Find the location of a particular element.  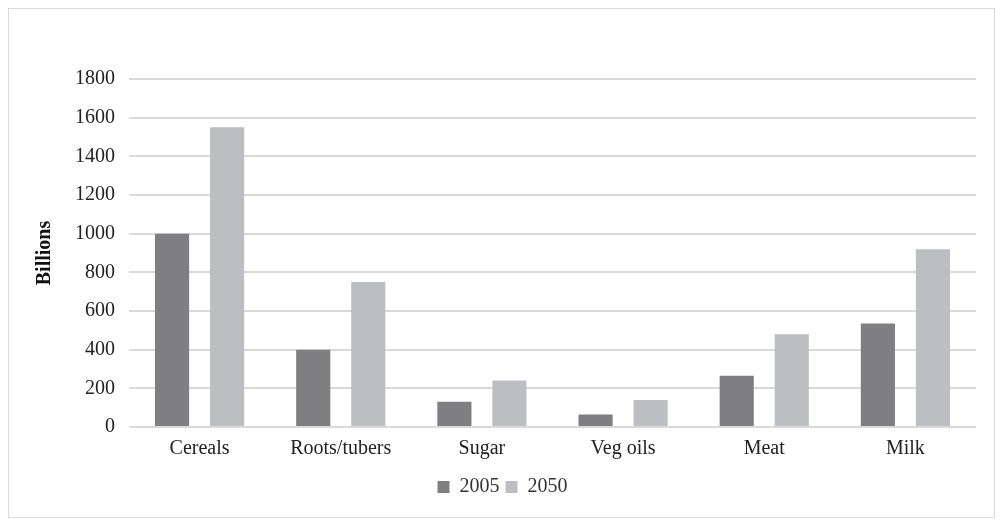

y-tick-label: 1000 is located at coordinates (95, 231).